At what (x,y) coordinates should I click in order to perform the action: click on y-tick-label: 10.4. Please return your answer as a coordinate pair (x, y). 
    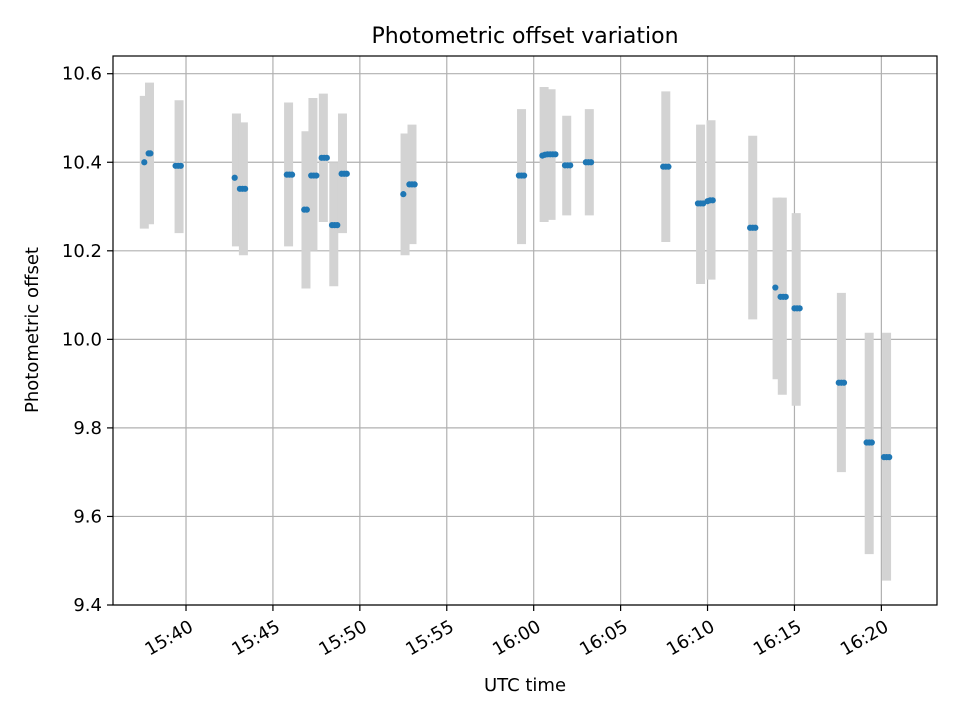
    Looking at the image, I should click on (82, 162).